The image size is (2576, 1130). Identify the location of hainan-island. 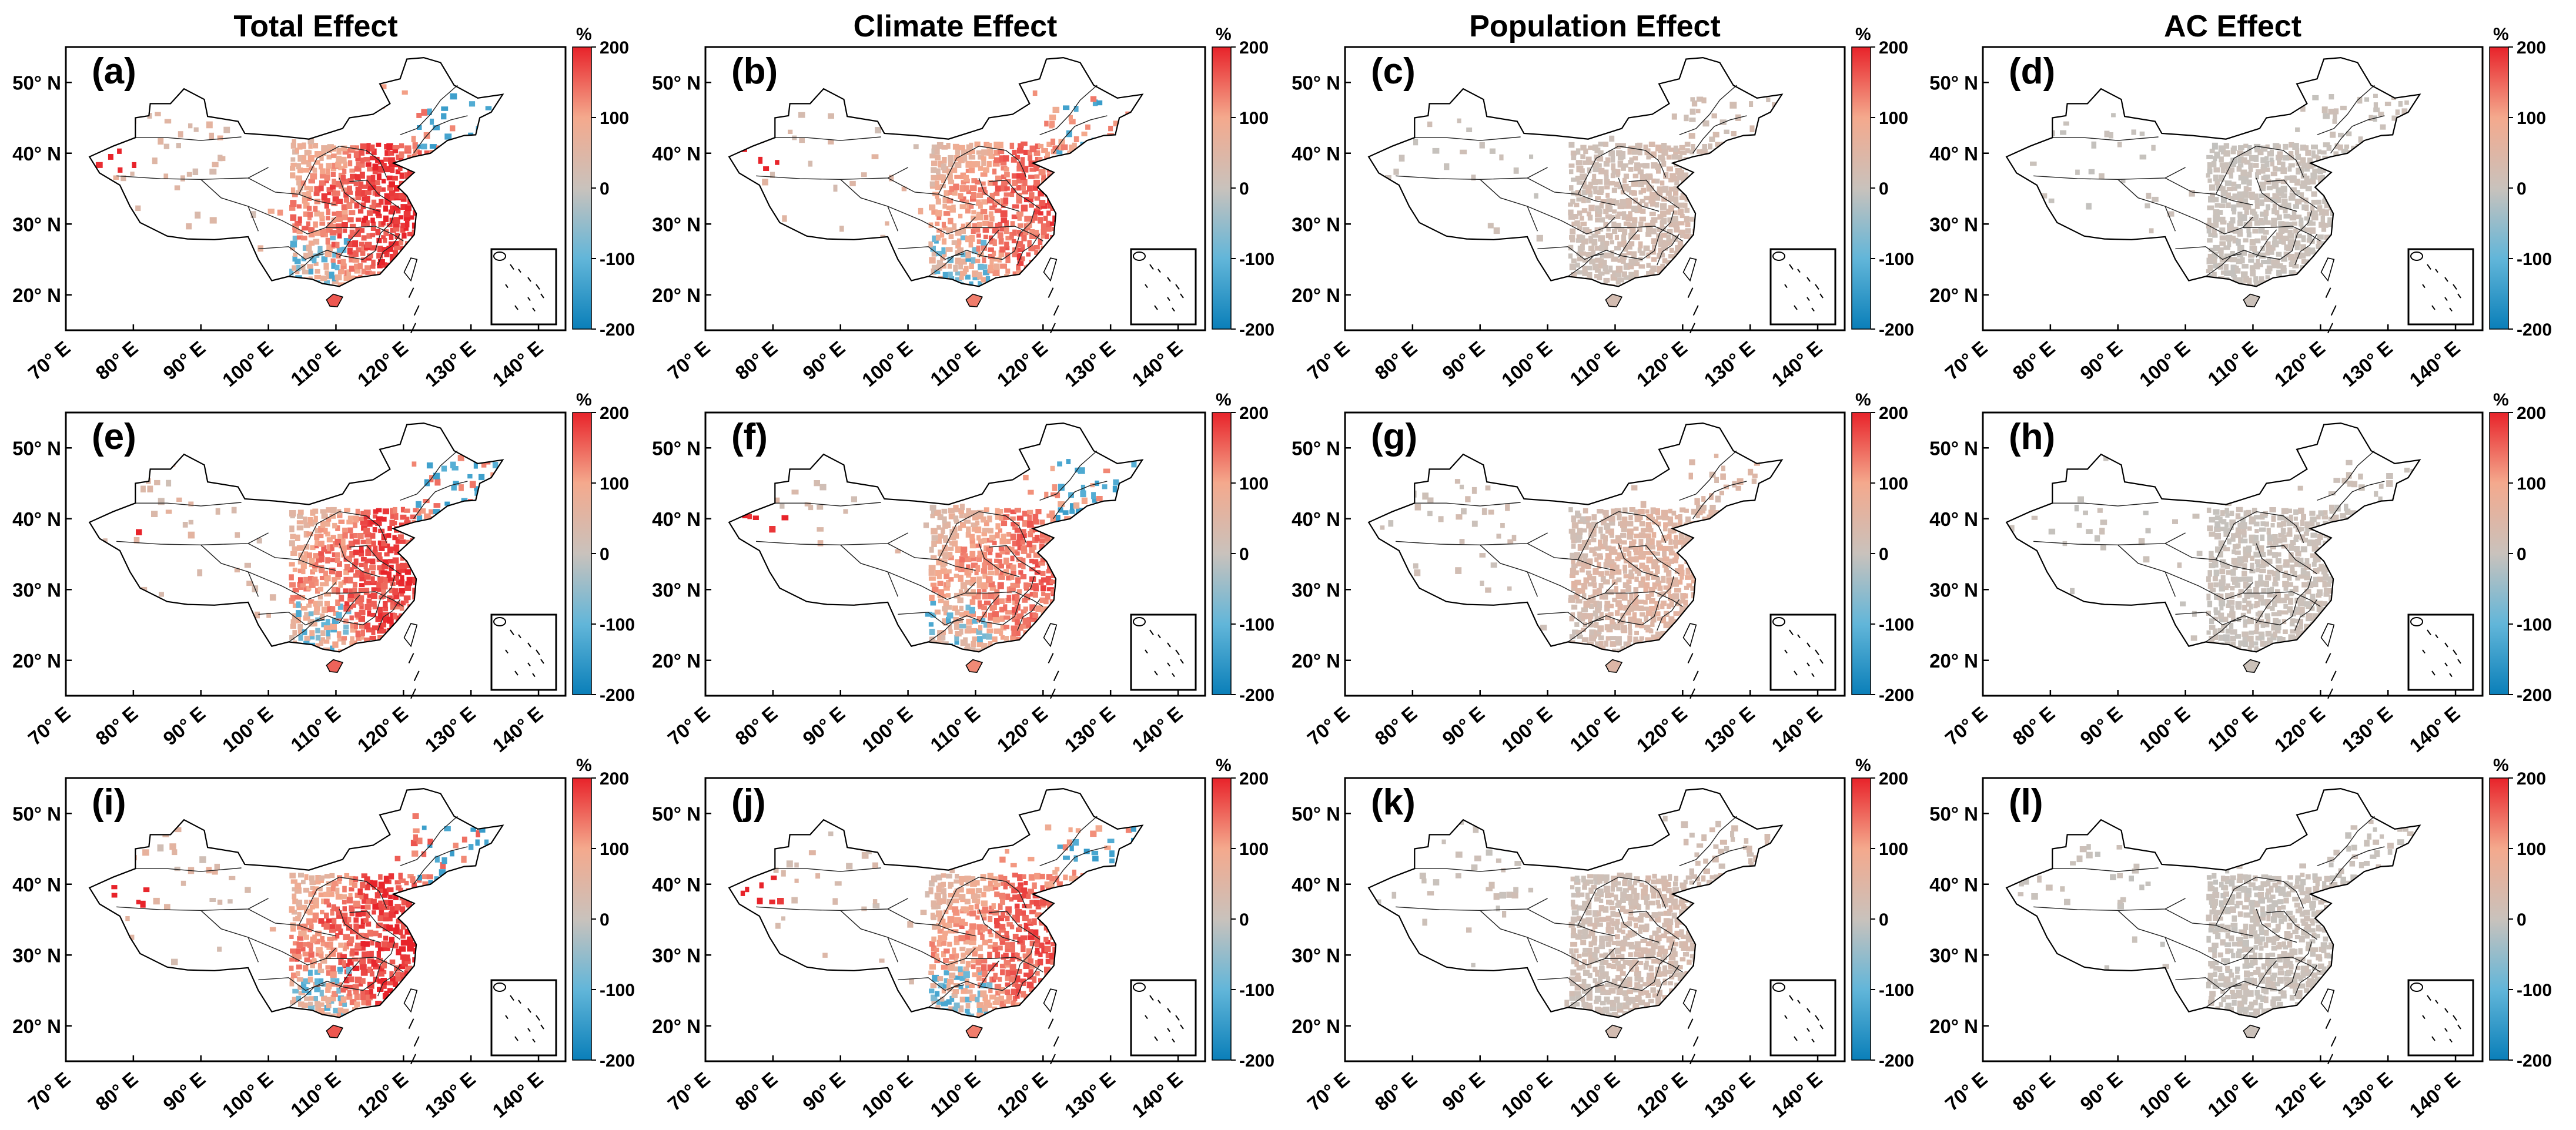
(1614, 300).